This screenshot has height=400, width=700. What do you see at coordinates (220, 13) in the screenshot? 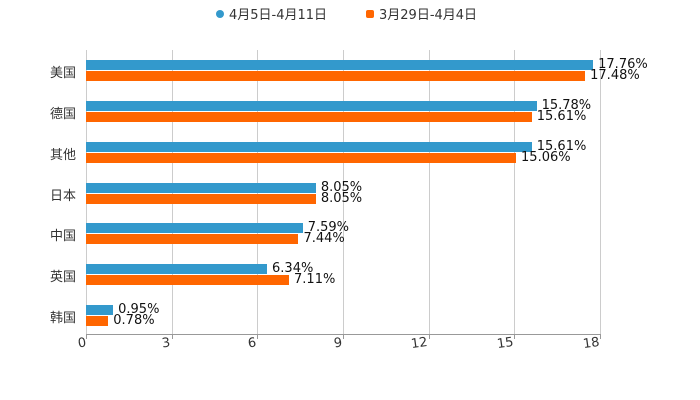
I see `circle-marker-icon` at bounding box center [220, 13].